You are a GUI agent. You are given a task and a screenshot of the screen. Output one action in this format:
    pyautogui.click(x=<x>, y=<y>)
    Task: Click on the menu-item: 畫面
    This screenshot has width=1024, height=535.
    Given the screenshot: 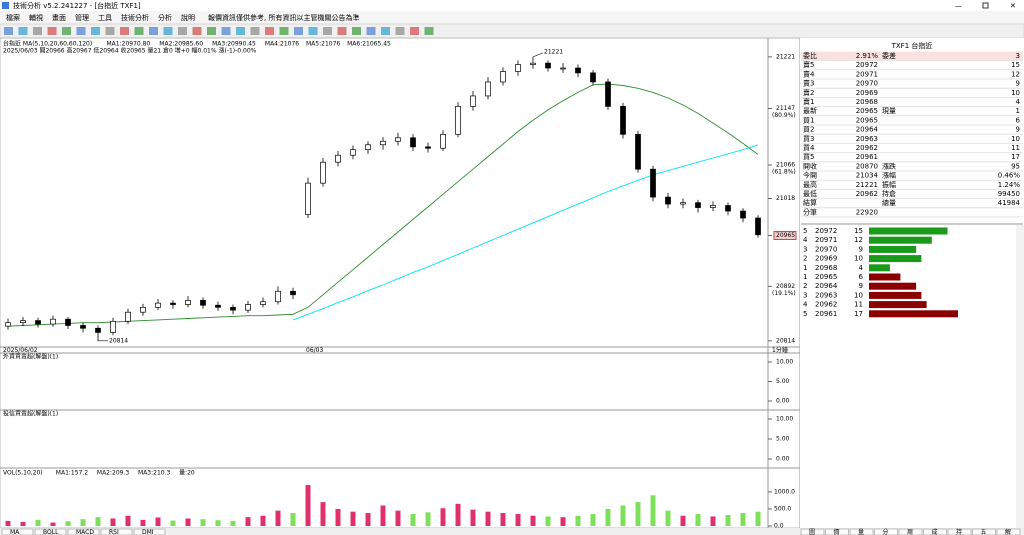 What is the action you would take?
    pyautogui.click(x=59, y=17)
    